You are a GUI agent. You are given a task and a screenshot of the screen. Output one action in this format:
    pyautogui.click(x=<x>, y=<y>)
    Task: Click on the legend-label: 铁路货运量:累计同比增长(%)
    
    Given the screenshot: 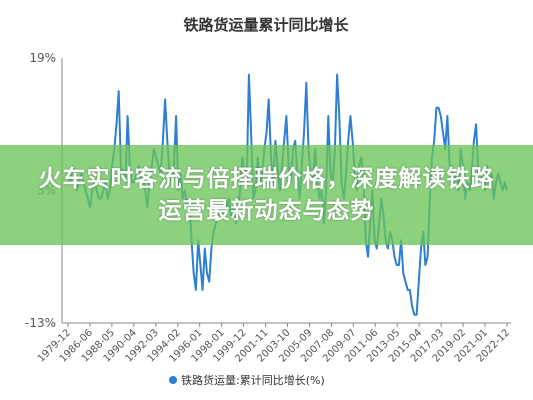 What is the action you would take?
    pyautogui.click(x=253, y=380)
    